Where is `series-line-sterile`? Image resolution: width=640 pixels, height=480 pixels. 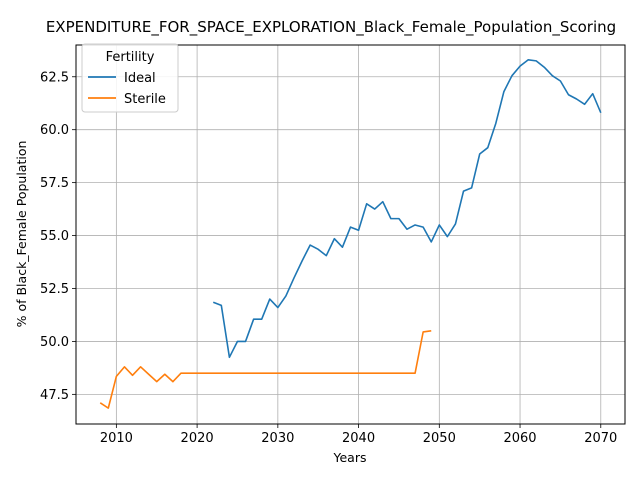
series-line-sterile is located at coordinates (265, 369).